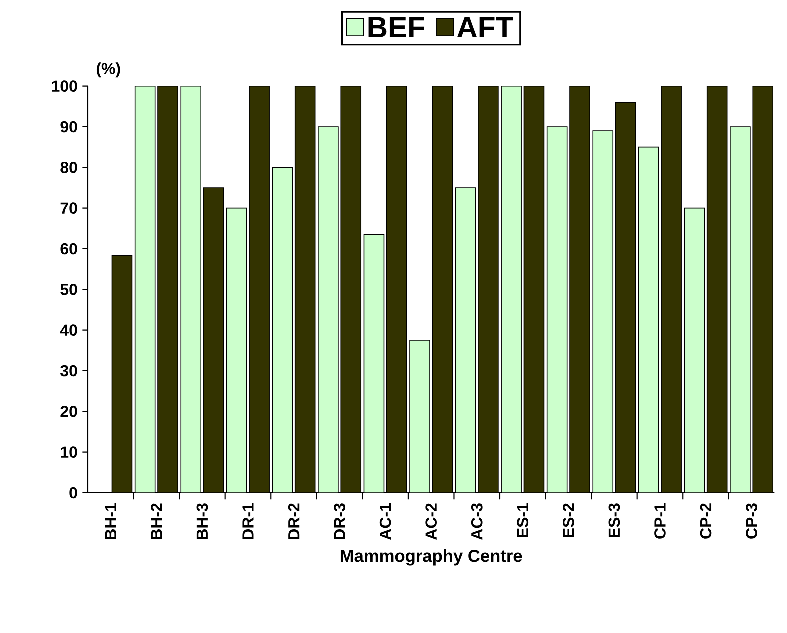 This screenshot has height=633, width=787. Describe the element at coordinates (614, 521) in the screenshot. I see `x-tick-label: ES-3` at that location.